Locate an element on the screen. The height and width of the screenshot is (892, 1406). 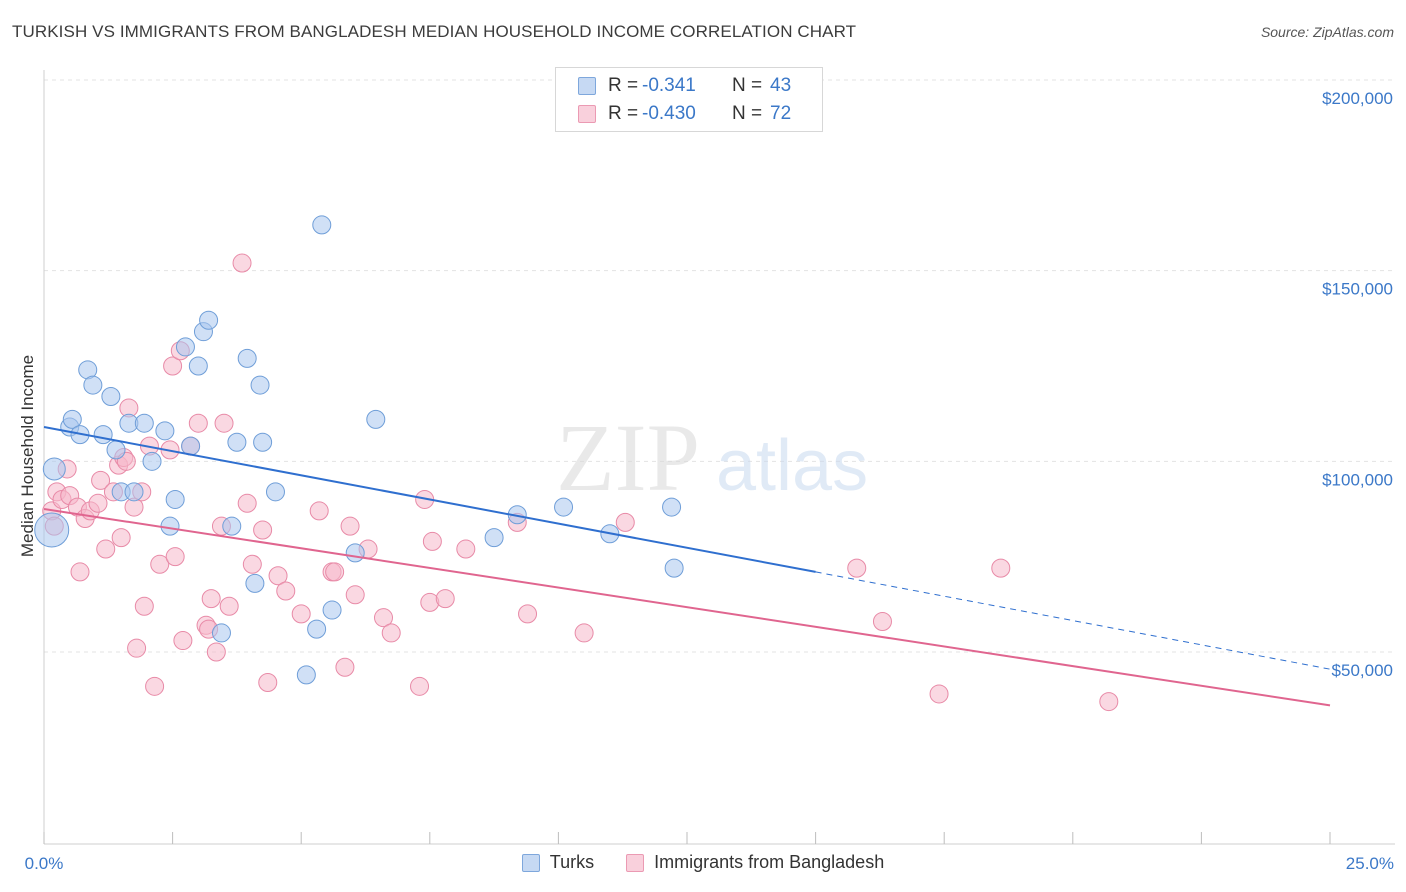
r-value: -0.430 is located at coordinates (669, 113).